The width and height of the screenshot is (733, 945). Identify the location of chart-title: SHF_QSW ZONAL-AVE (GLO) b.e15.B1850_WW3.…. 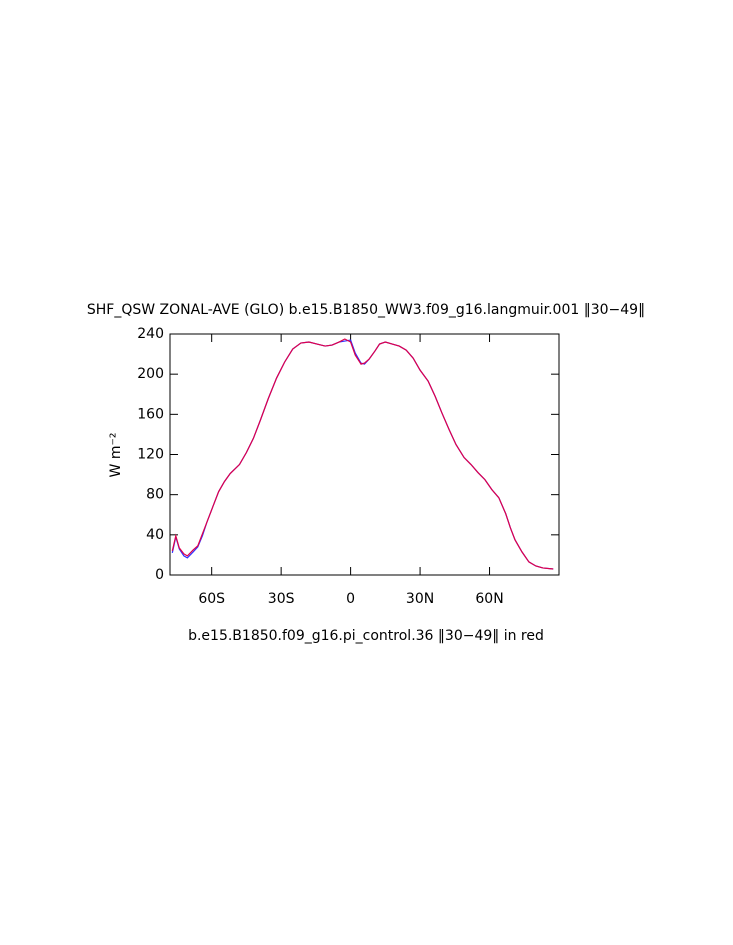
(366, 310).